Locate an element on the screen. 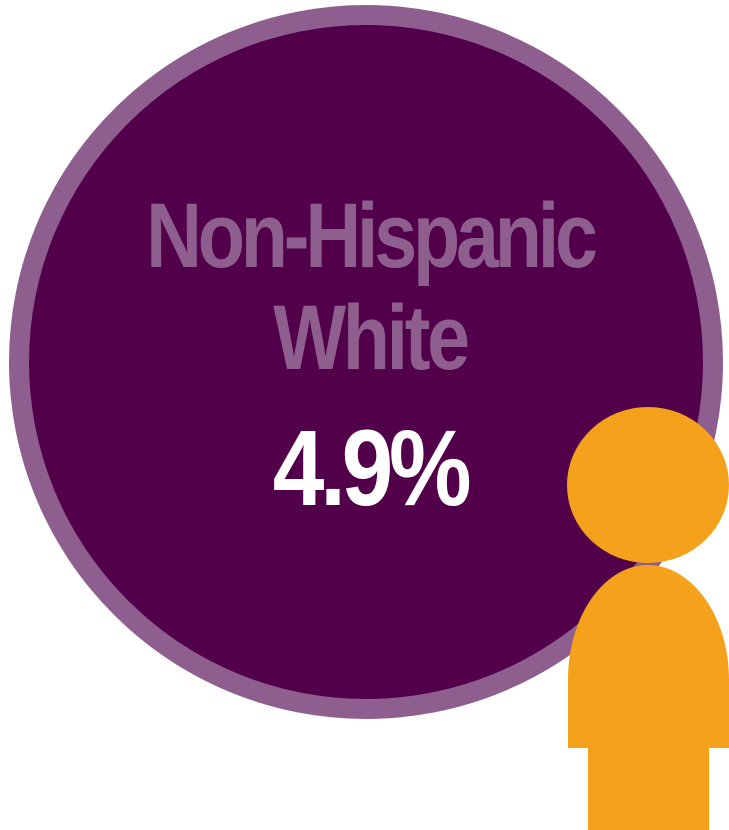  person-leg is located at coordinates (648, 789).